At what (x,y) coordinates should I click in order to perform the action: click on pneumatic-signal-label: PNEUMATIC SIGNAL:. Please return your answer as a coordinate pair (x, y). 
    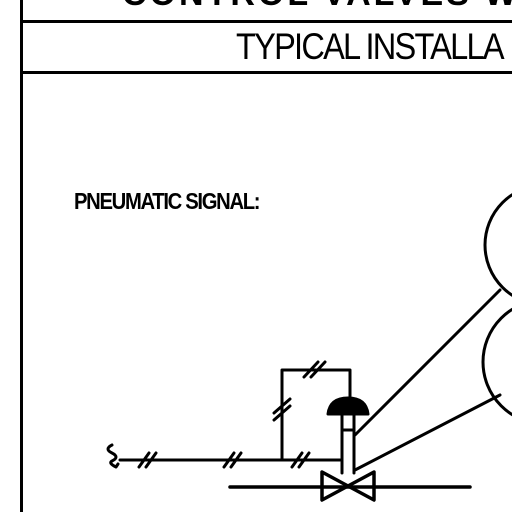
    Looking at the image, I should click on (167, 201).